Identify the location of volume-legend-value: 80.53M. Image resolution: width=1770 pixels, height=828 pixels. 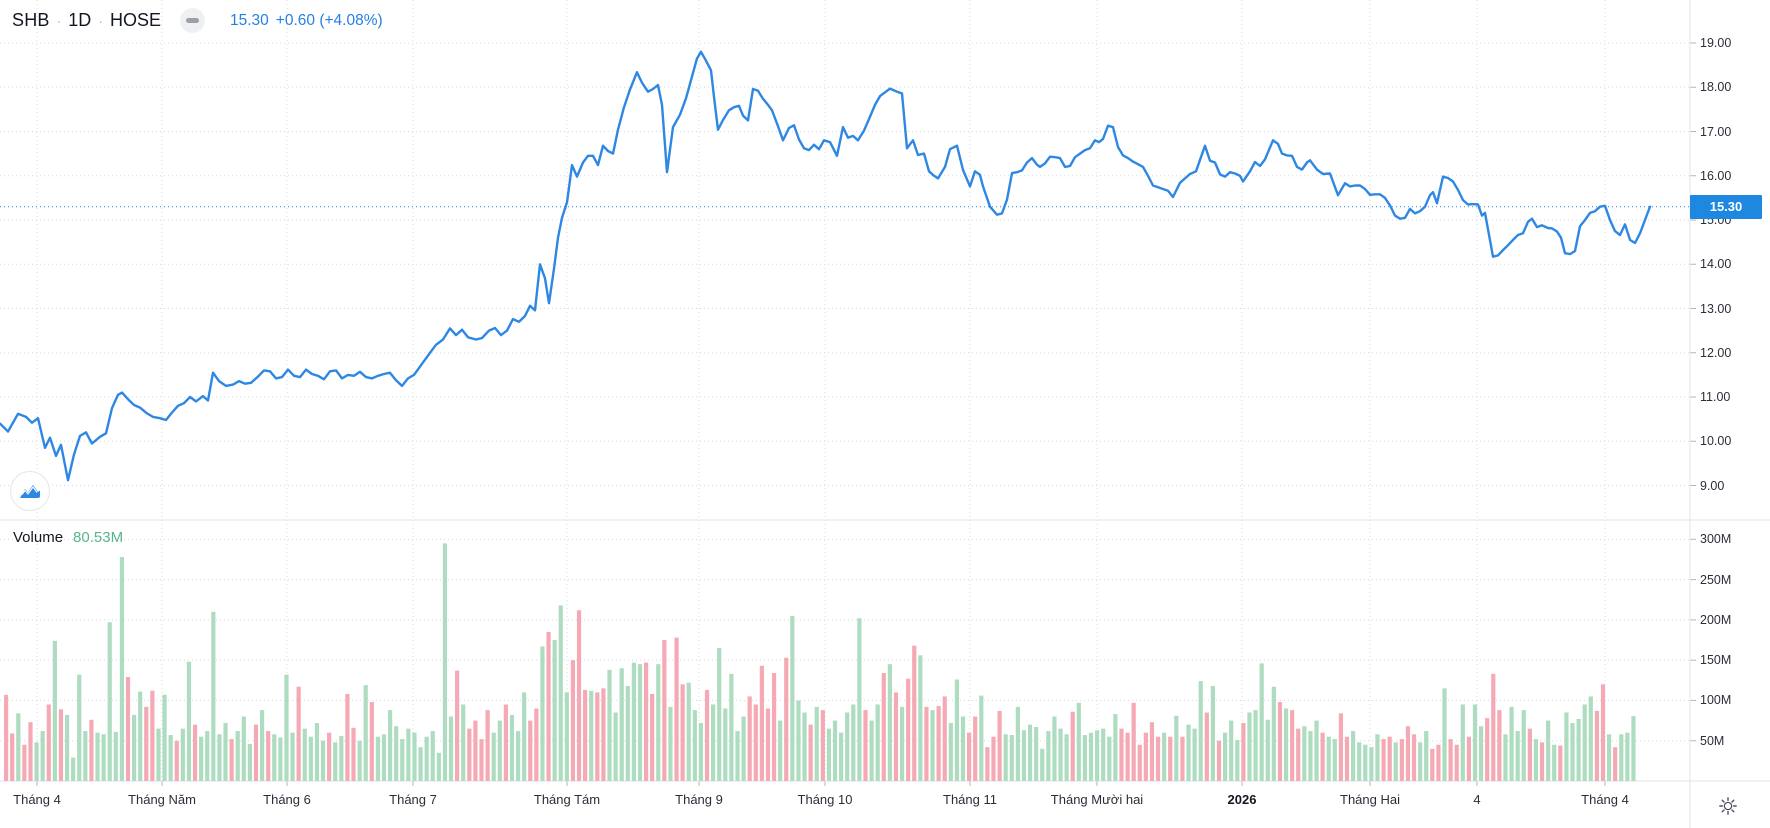
(98, 537).